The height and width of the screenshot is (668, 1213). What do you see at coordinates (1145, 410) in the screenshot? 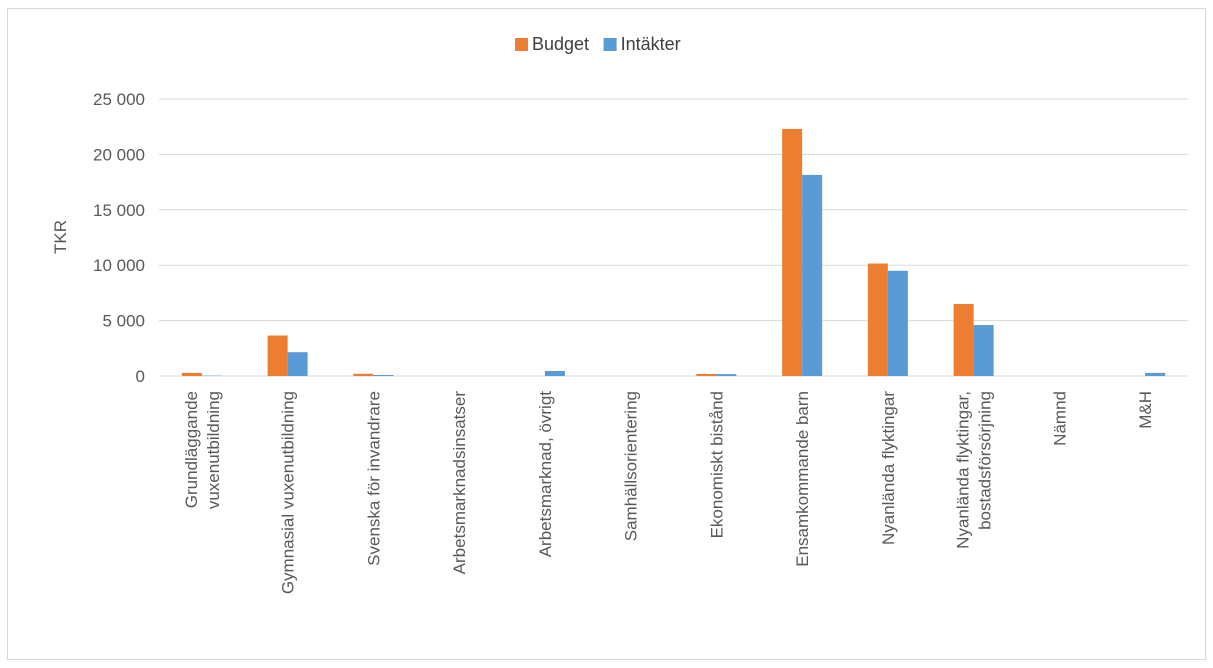
I see `x-tick-label: M&H` at bounding box center [1145, 410].